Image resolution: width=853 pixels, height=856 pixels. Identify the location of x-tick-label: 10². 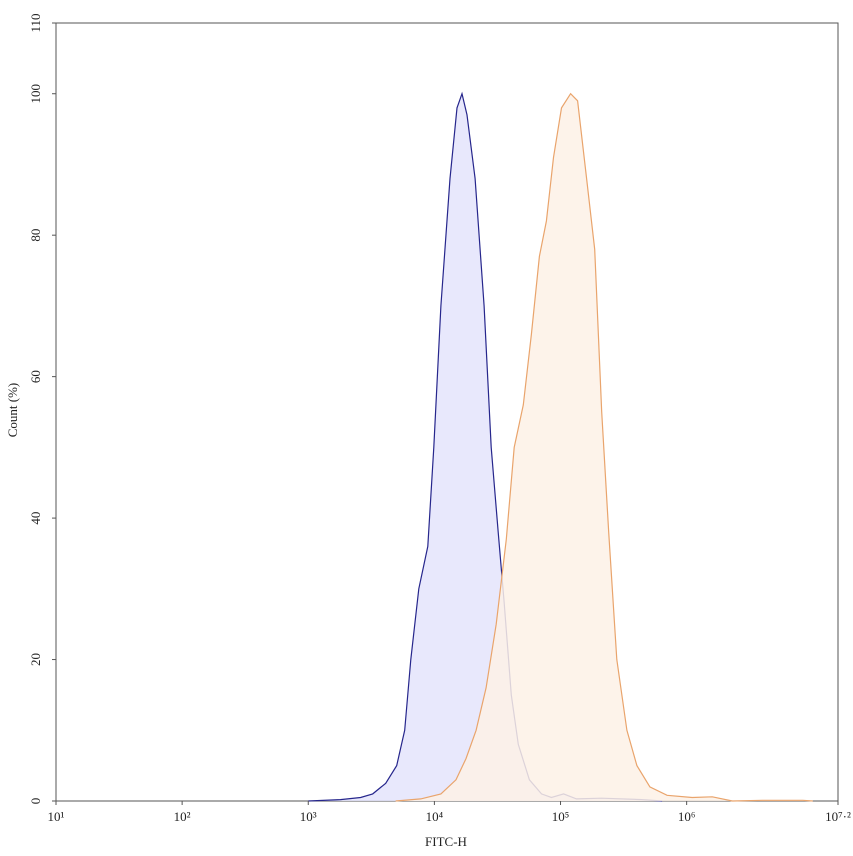
(182, 816).